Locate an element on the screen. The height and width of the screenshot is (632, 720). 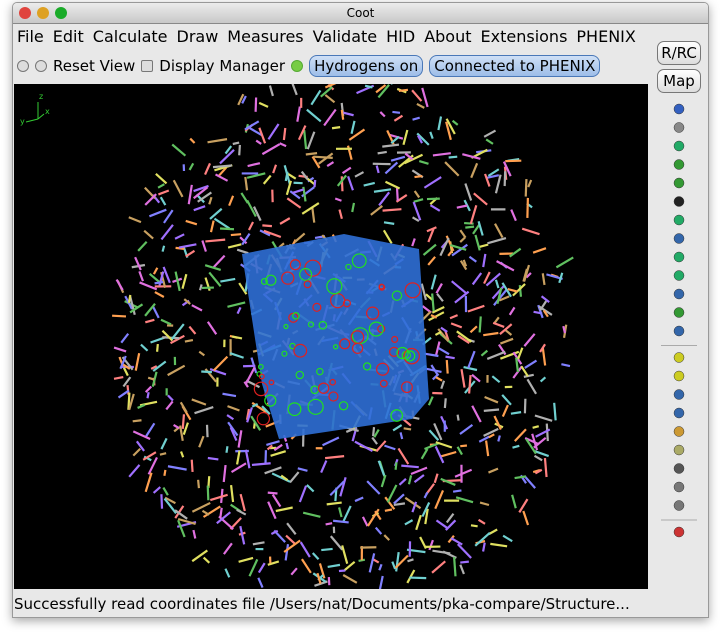
reset-view-button: Reset View is located at coordinates (94, 66).